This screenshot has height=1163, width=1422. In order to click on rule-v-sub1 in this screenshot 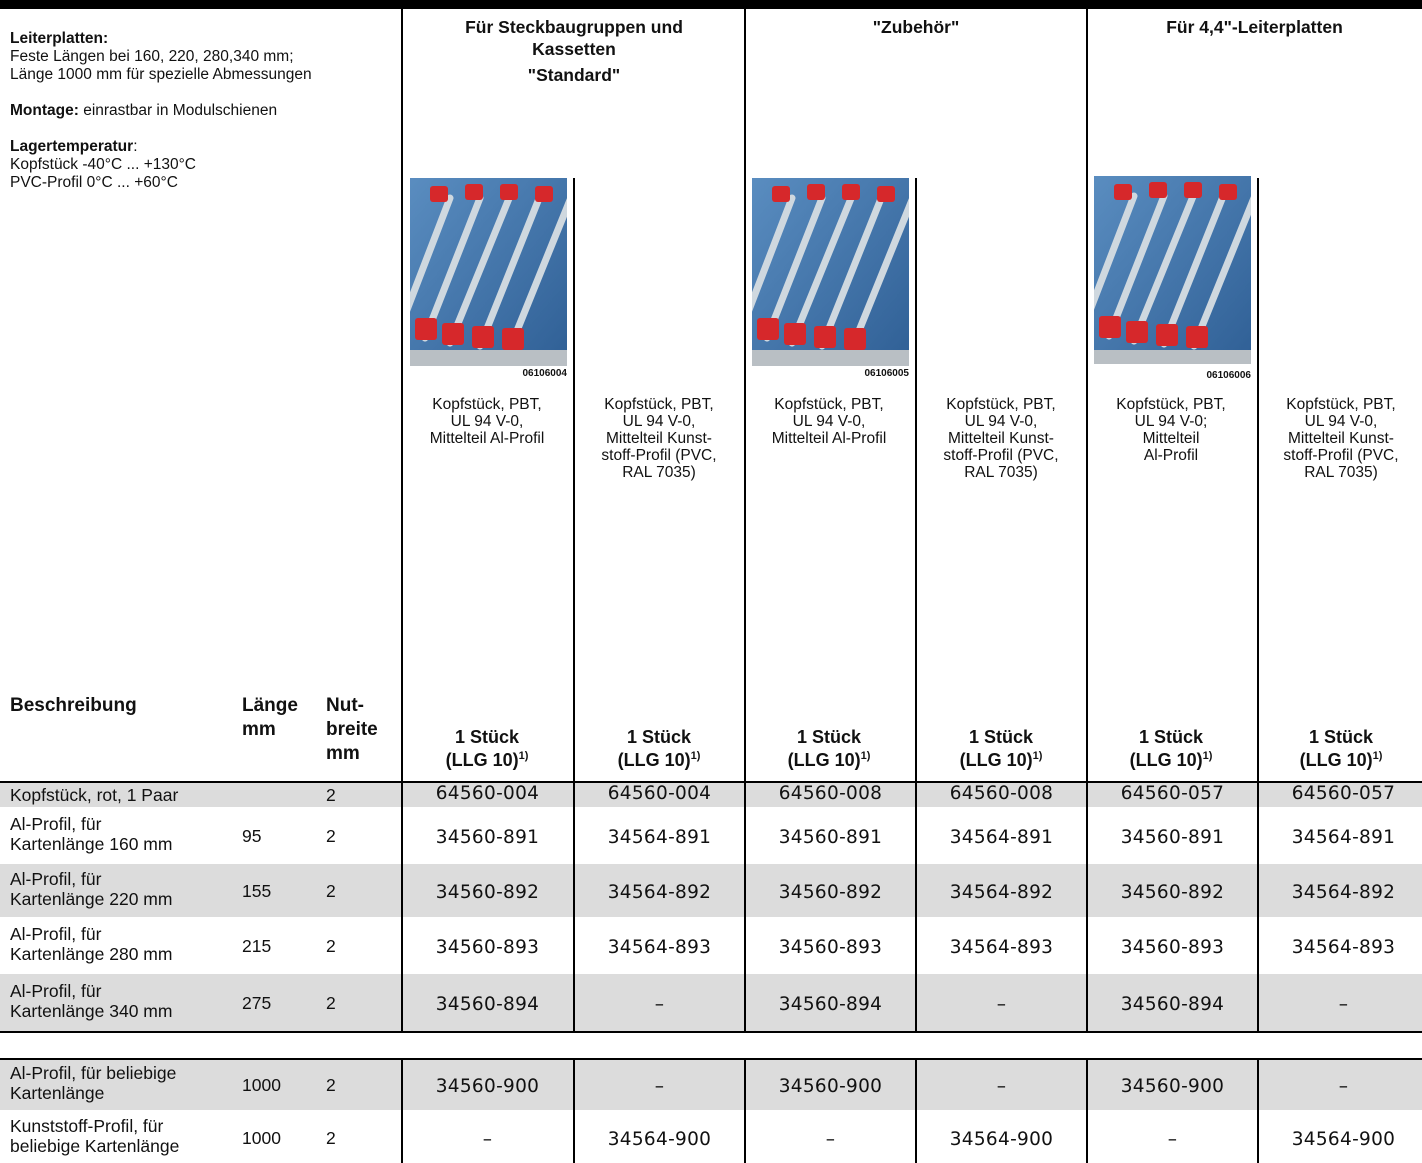, I will do `click(574, 604)`.